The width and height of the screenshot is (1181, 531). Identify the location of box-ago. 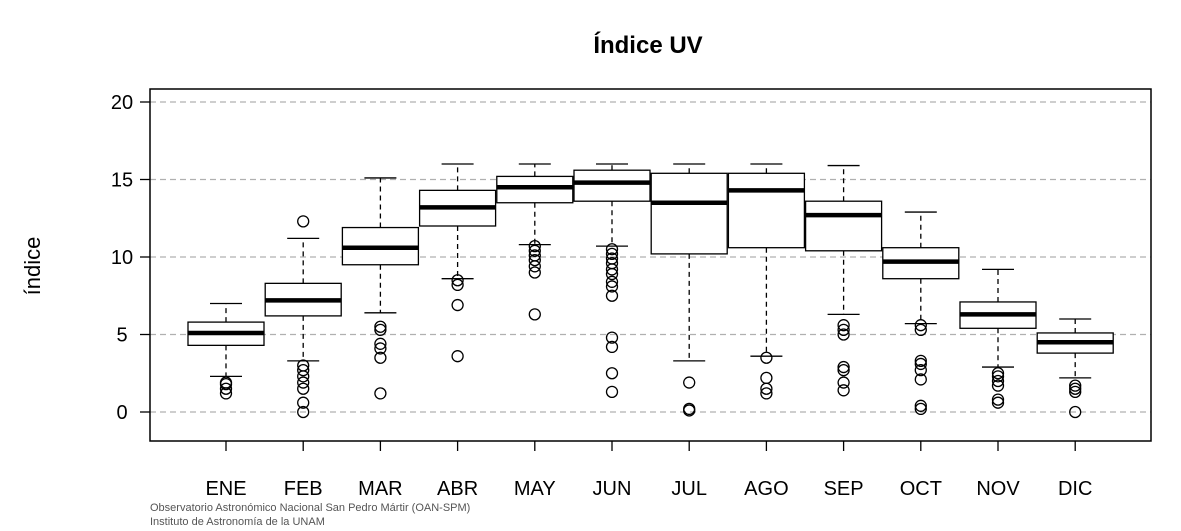
(766, 281).